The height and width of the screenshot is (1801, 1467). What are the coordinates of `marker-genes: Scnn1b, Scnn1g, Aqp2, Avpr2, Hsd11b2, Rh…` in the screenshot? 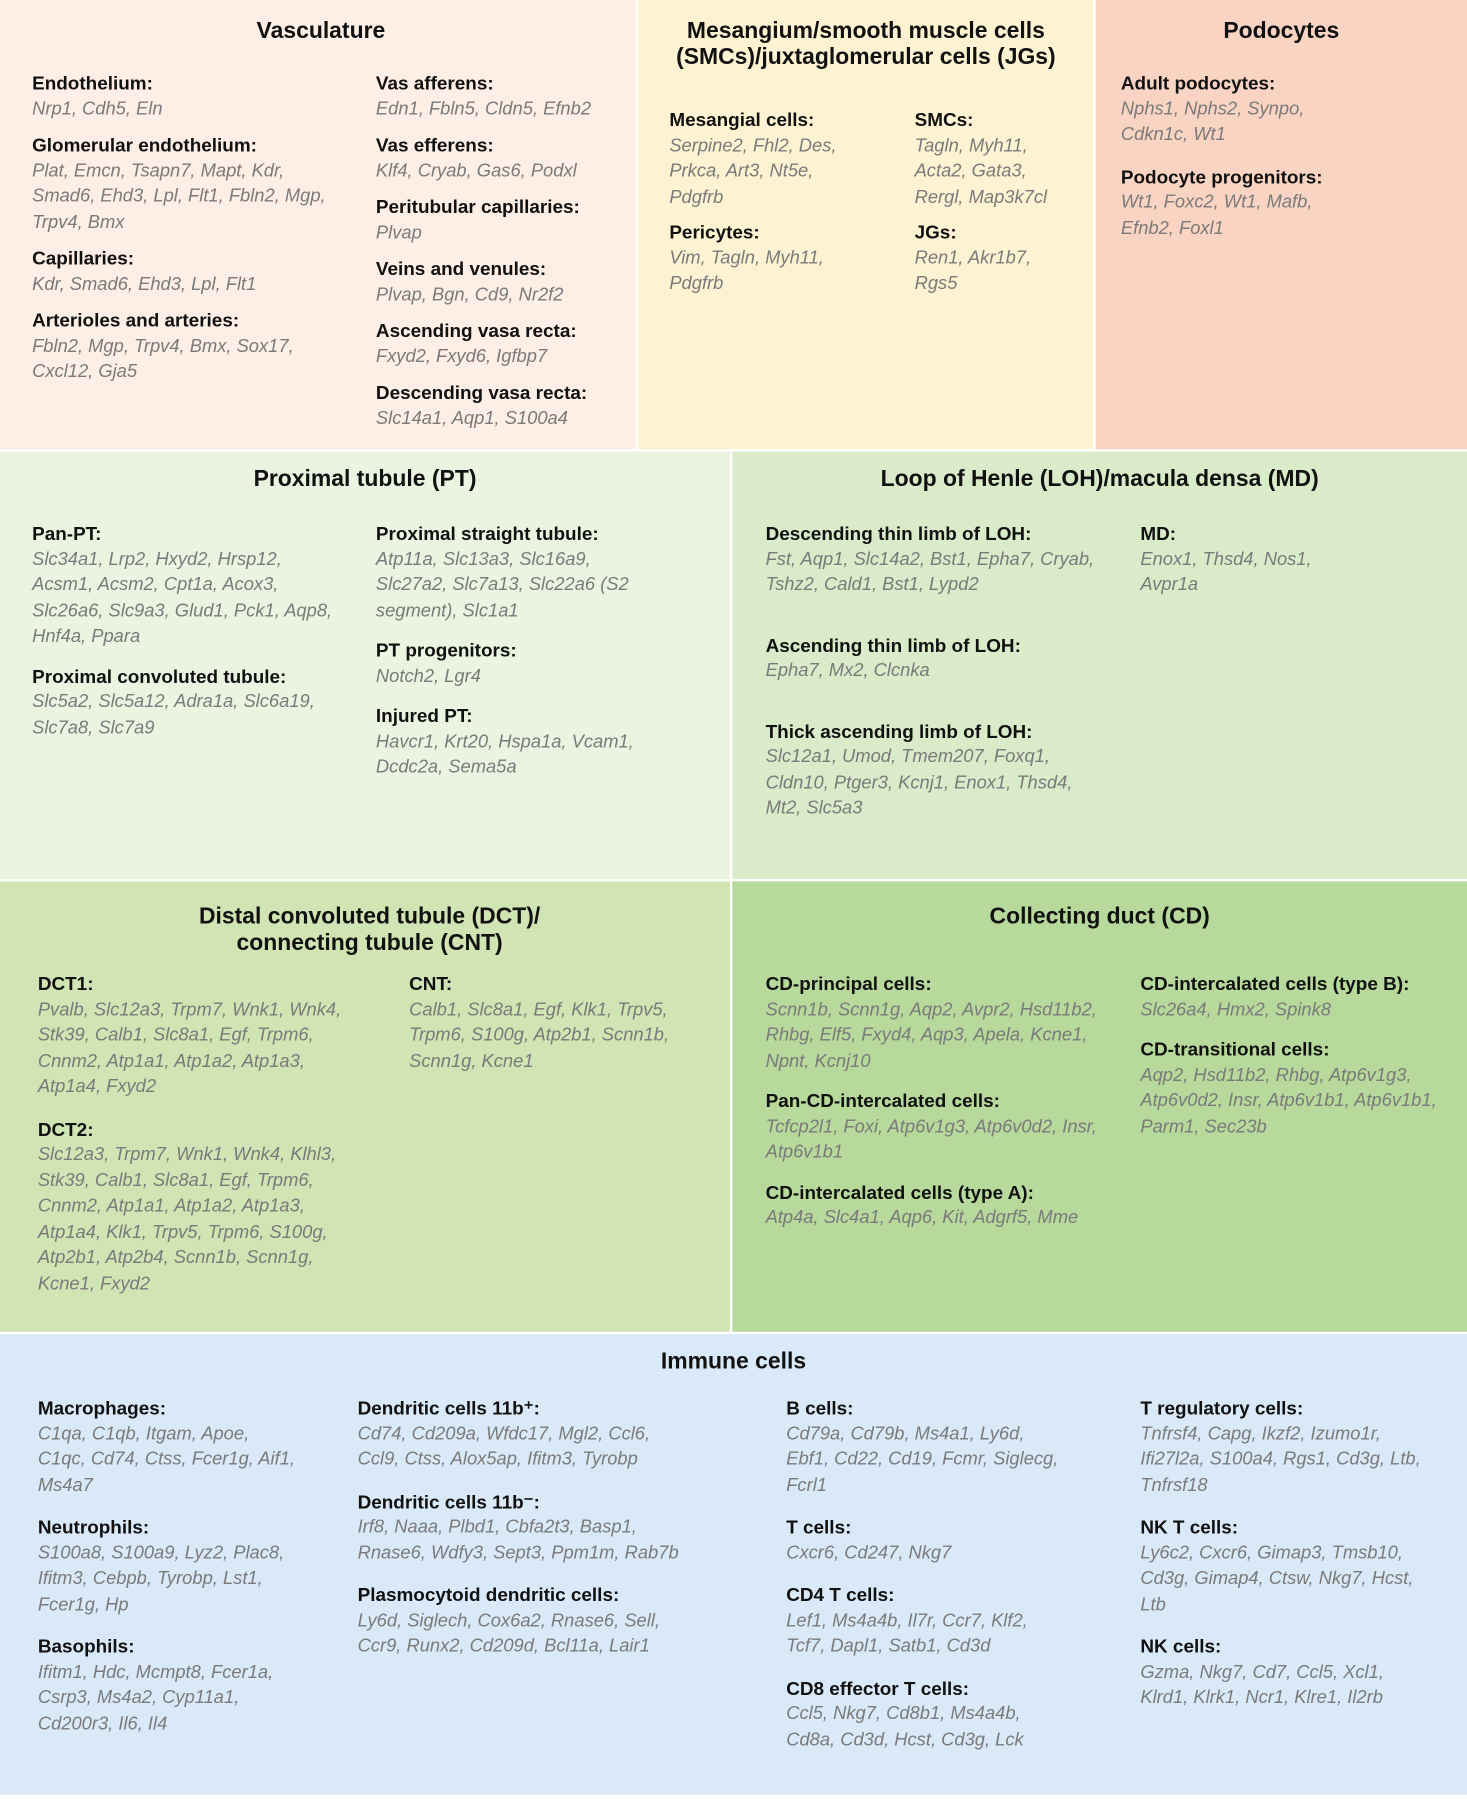 It's located at (931, 1035).